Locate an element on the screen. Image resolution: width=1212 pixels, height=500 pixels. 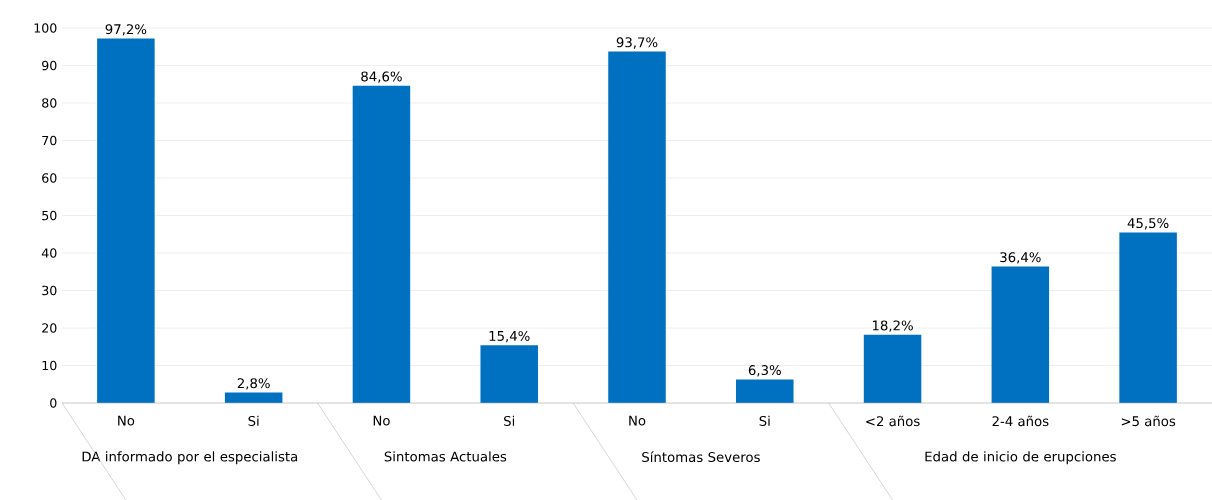
y-tick-label: 70 is located at coordinates (49, 140).